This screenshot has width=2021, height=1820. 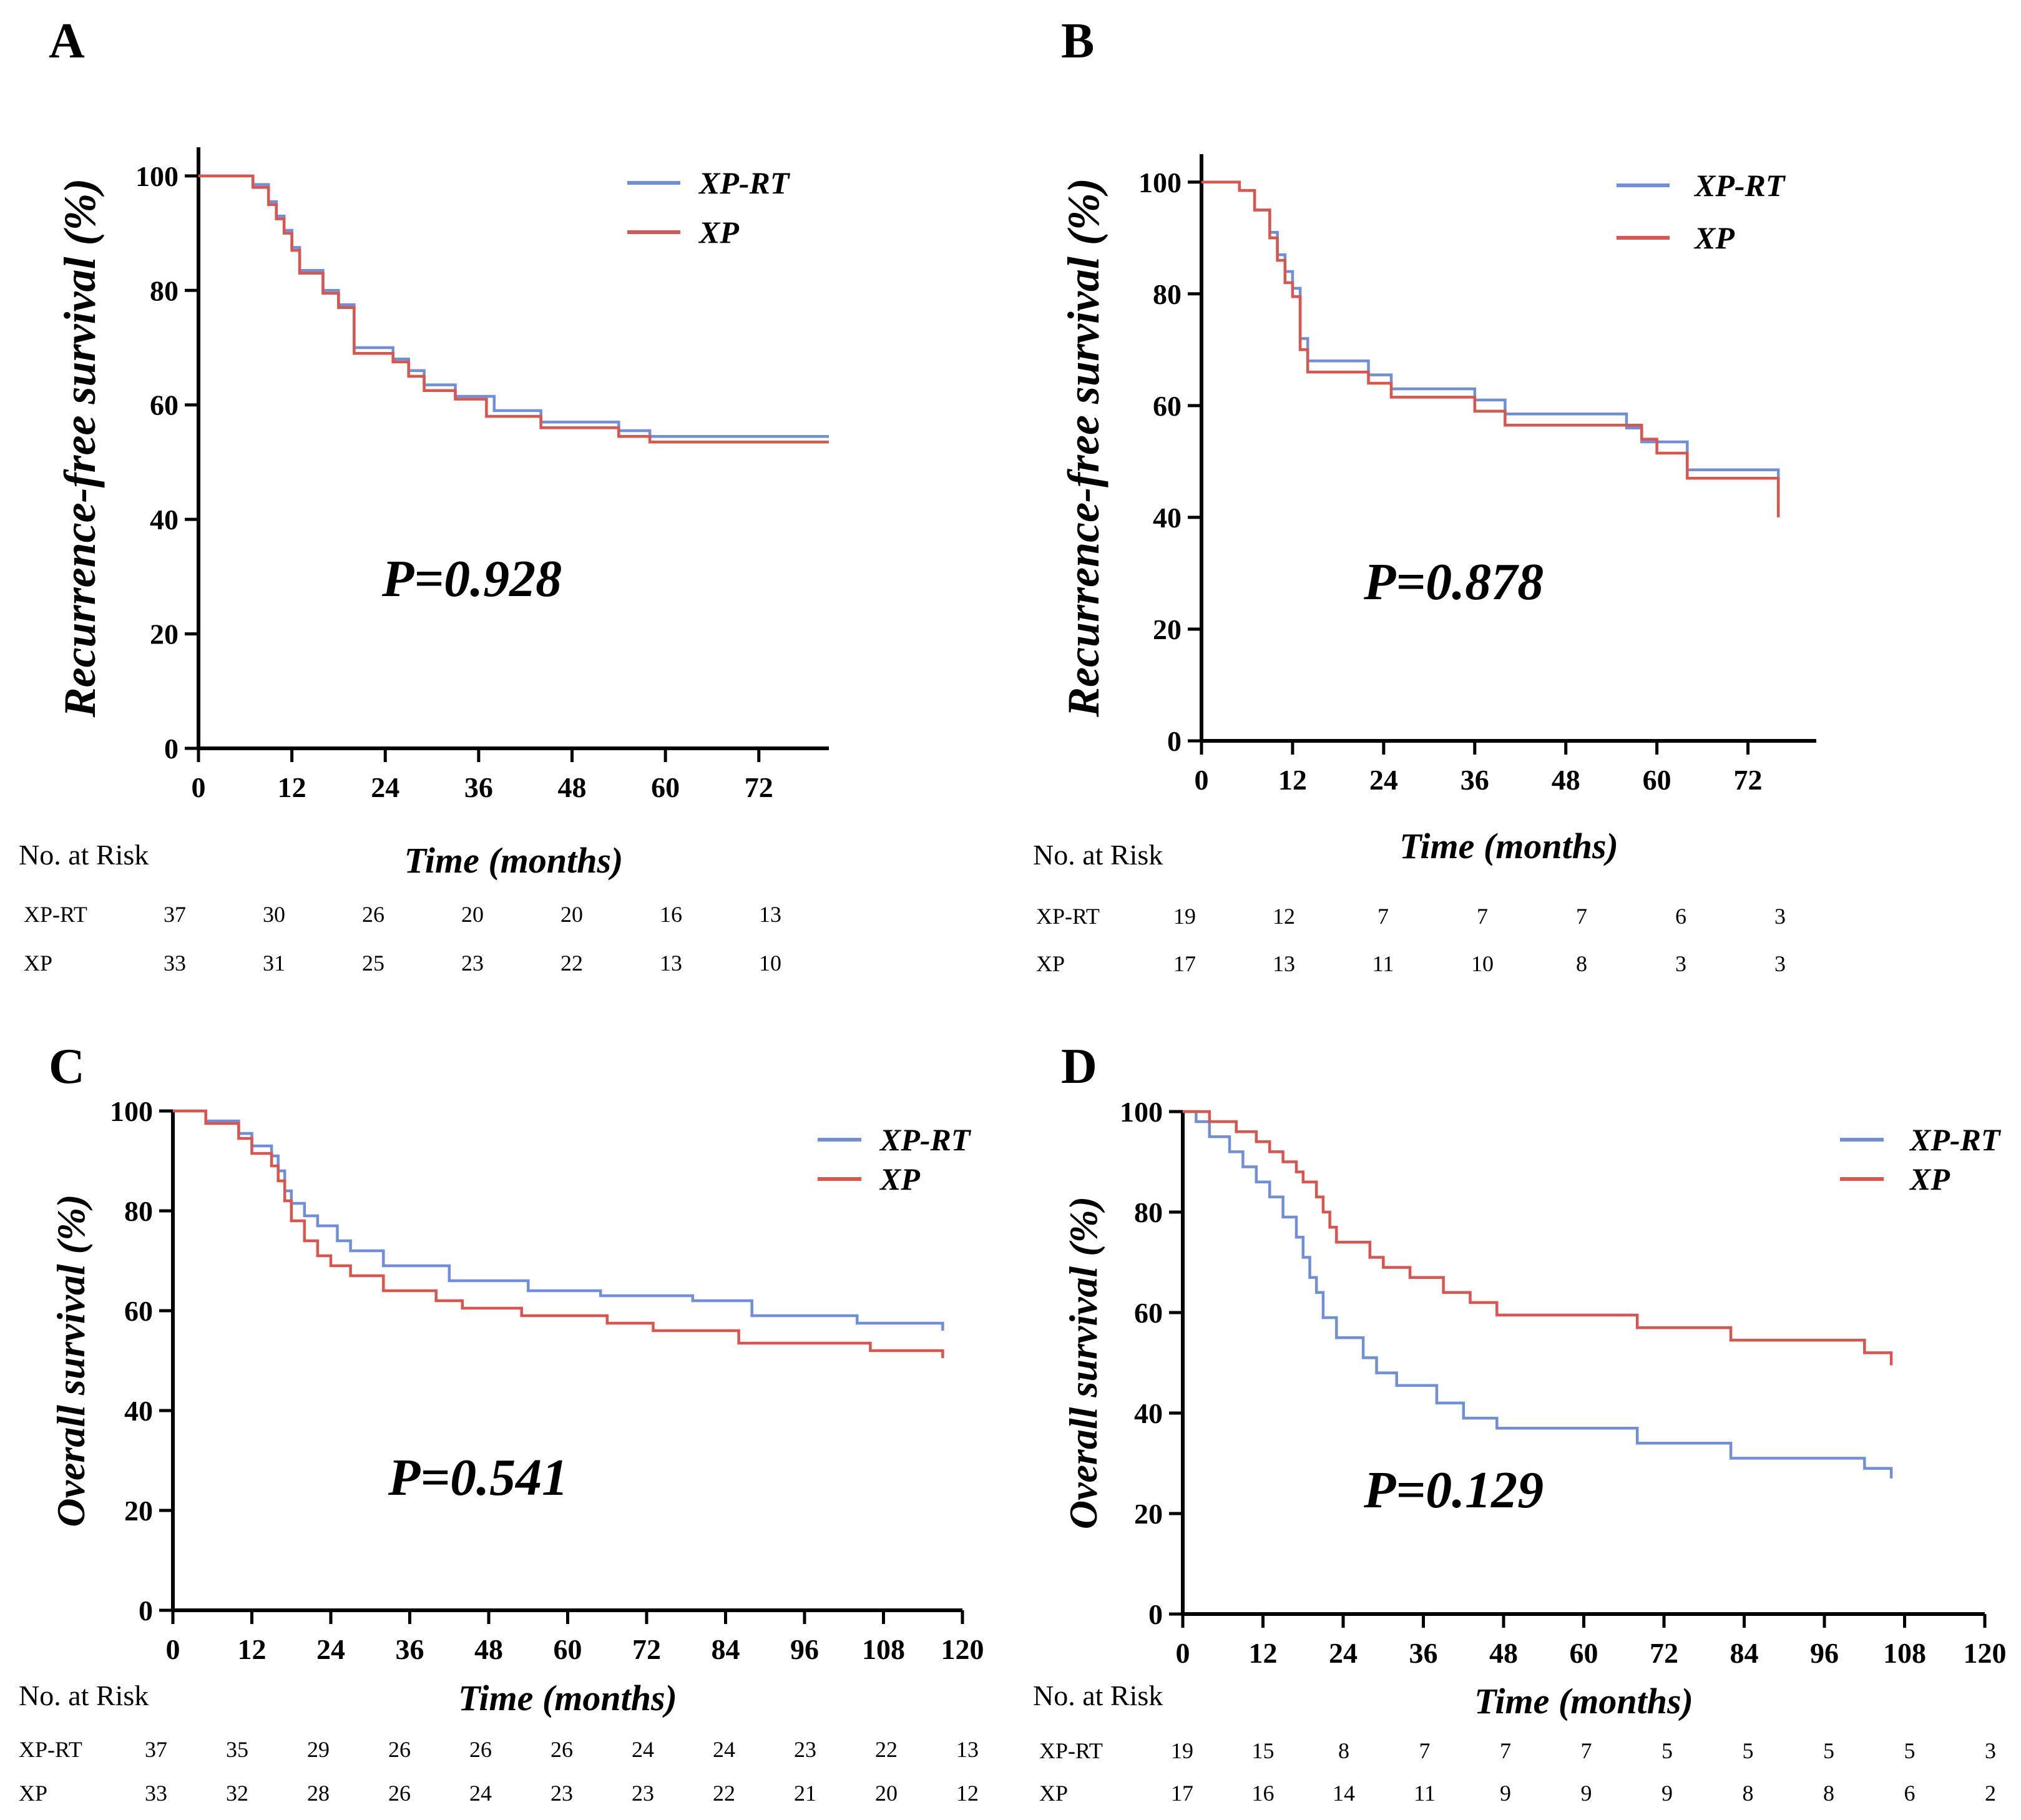 What do you see at coordinates (1263, 1793) in the screenshot?
I see `risk-count: 16` at bounding box center [1263, 1793].